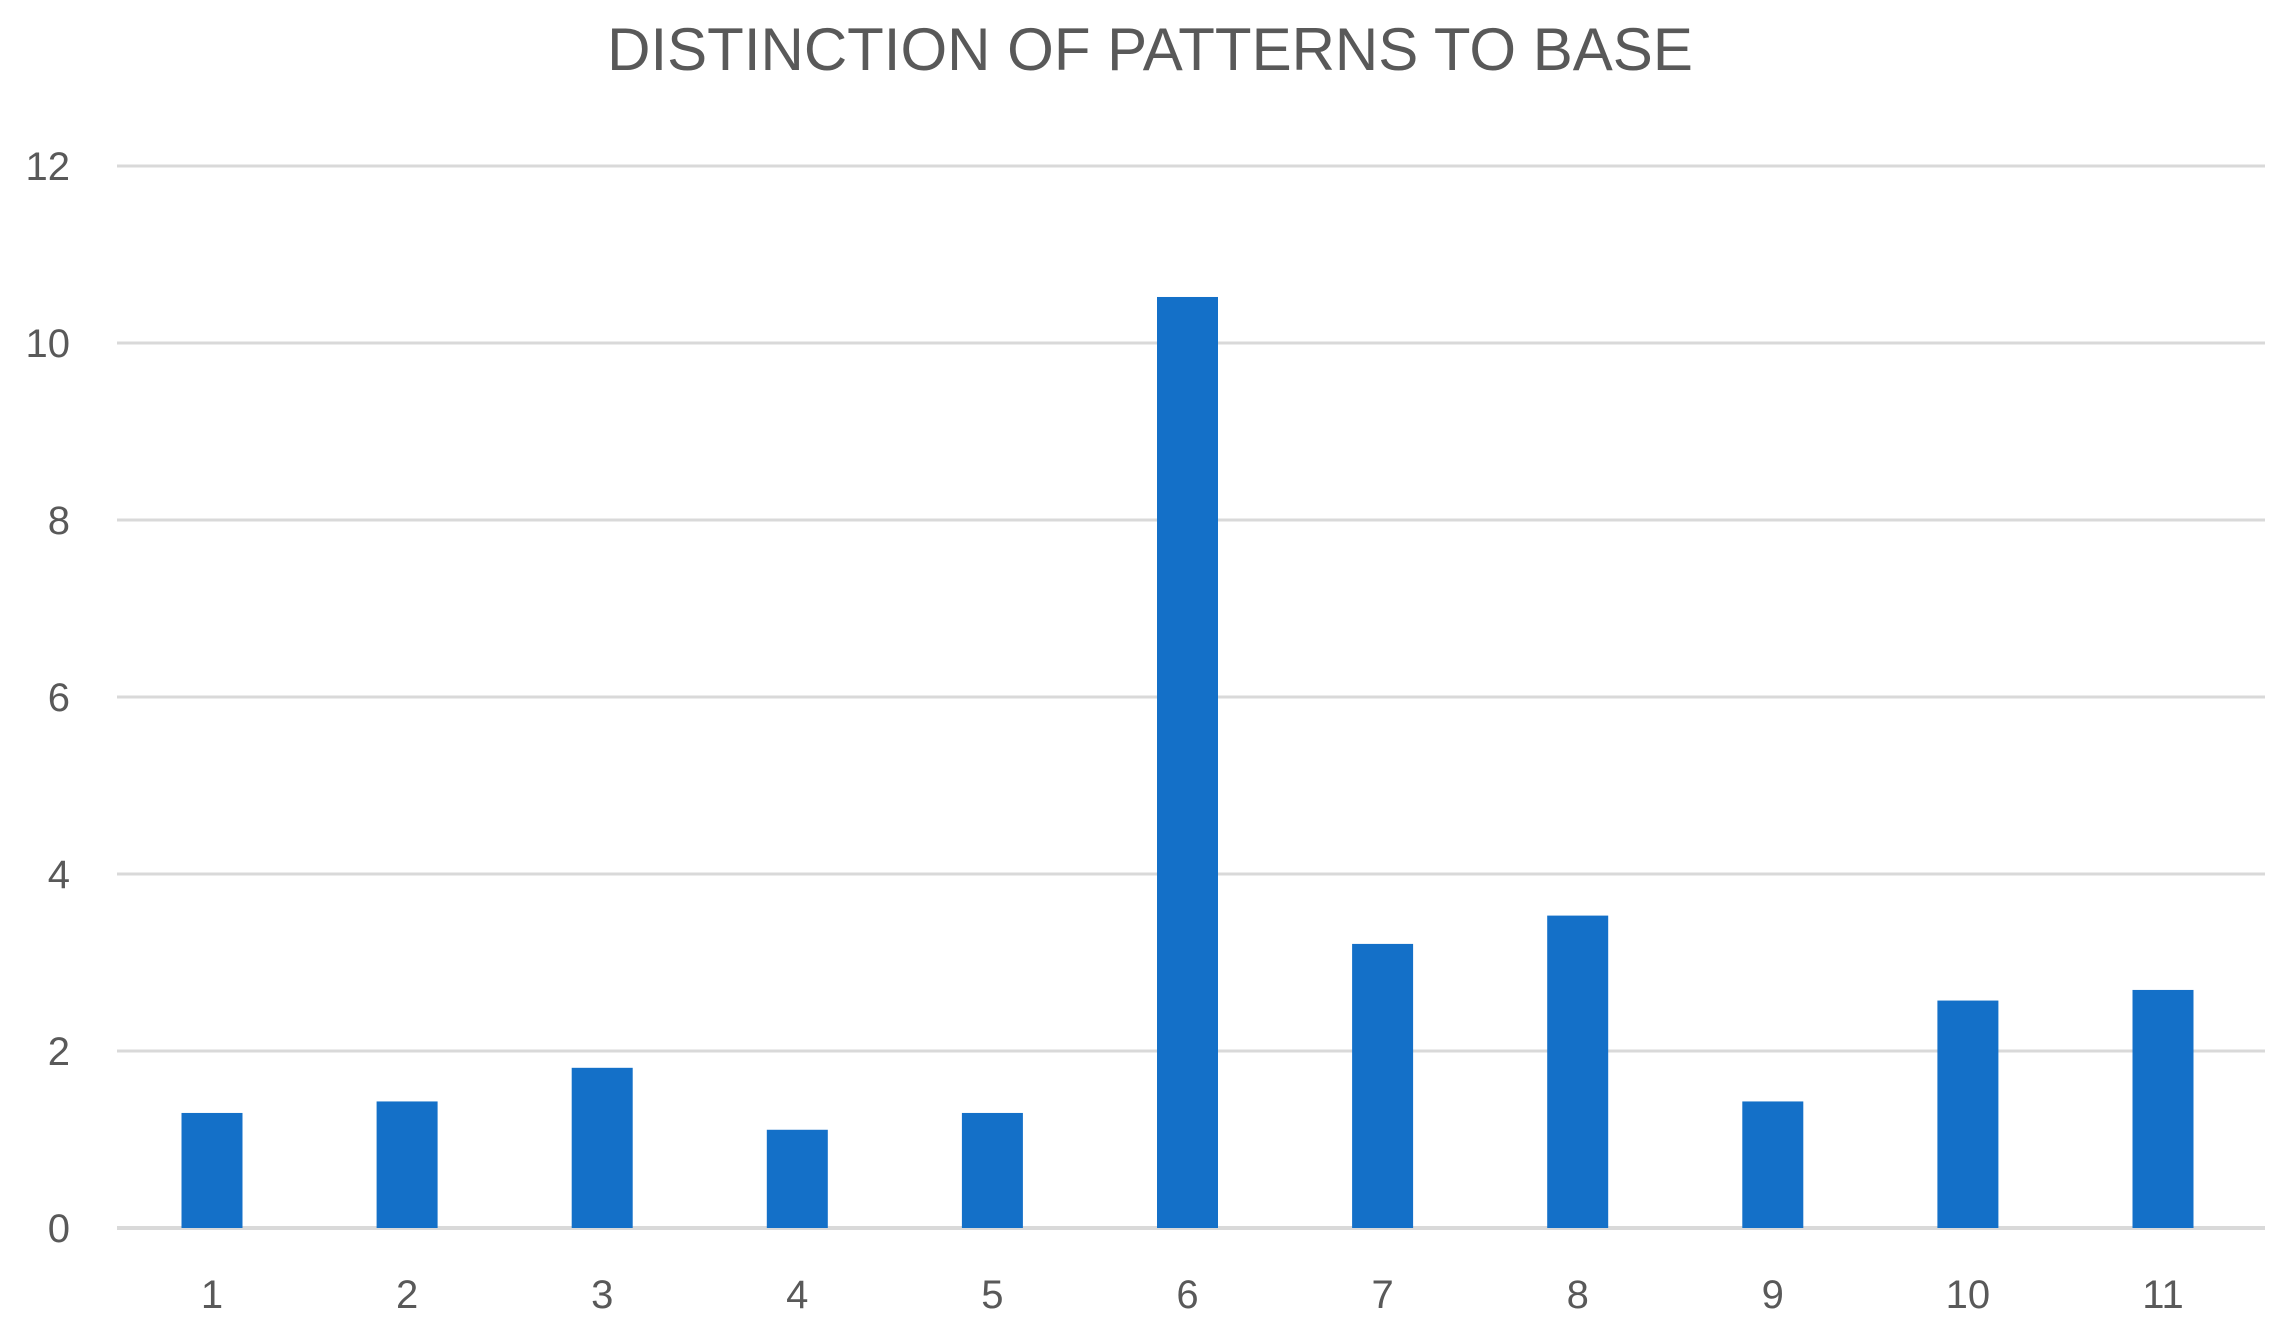  What do you see at coordinates (59, 1229) in the screenshot?
I see `y-tick-label: 0` at bounding box center [59, 1229].